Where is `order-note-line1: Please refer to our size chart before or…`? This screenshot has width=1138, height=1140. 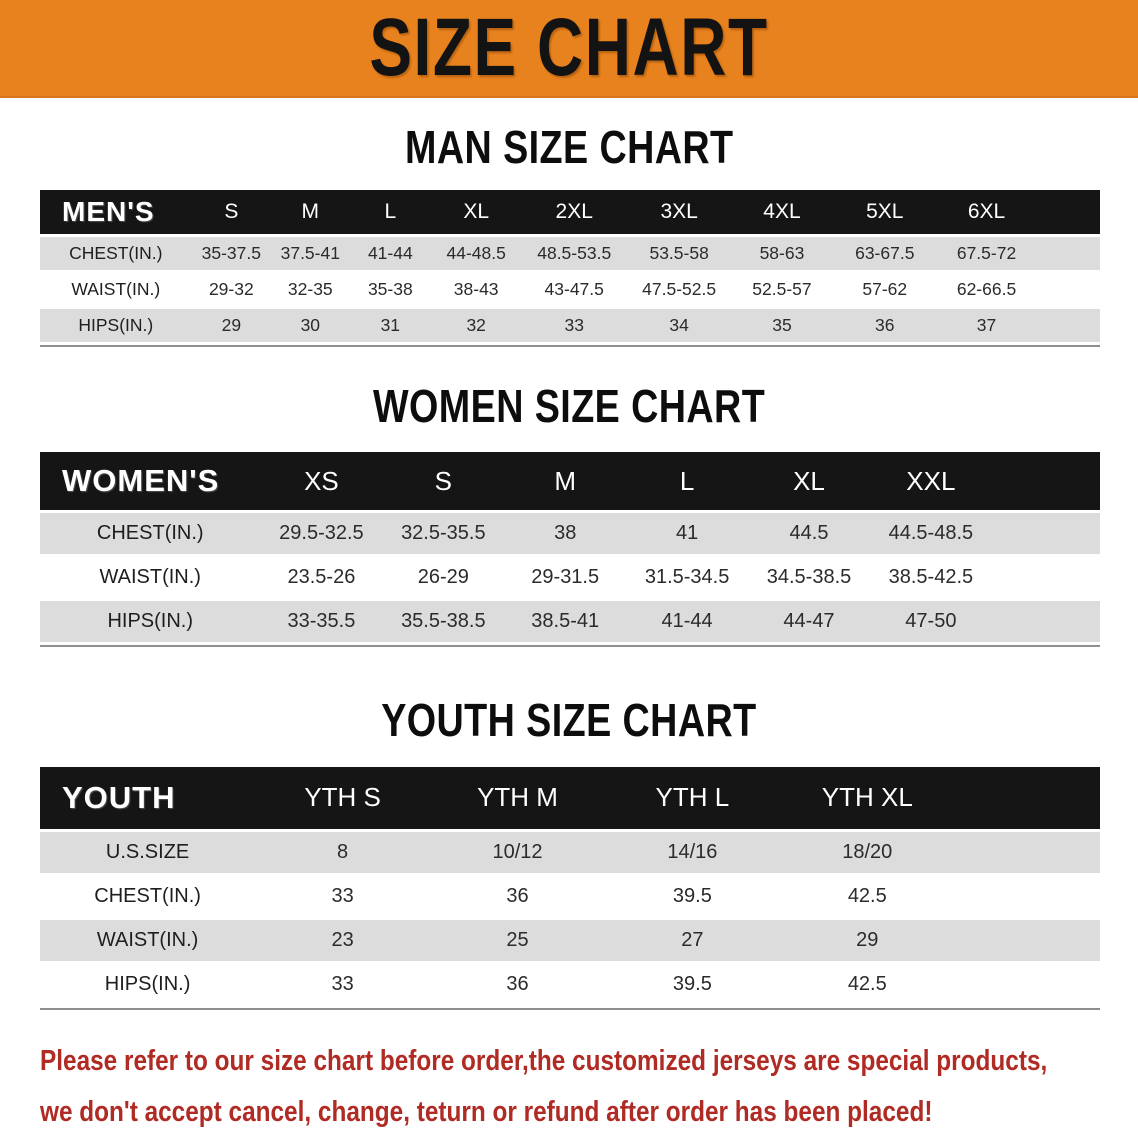 order-note-line1: Please refer to our size chart before or… is located at coordinates (589, 1063).